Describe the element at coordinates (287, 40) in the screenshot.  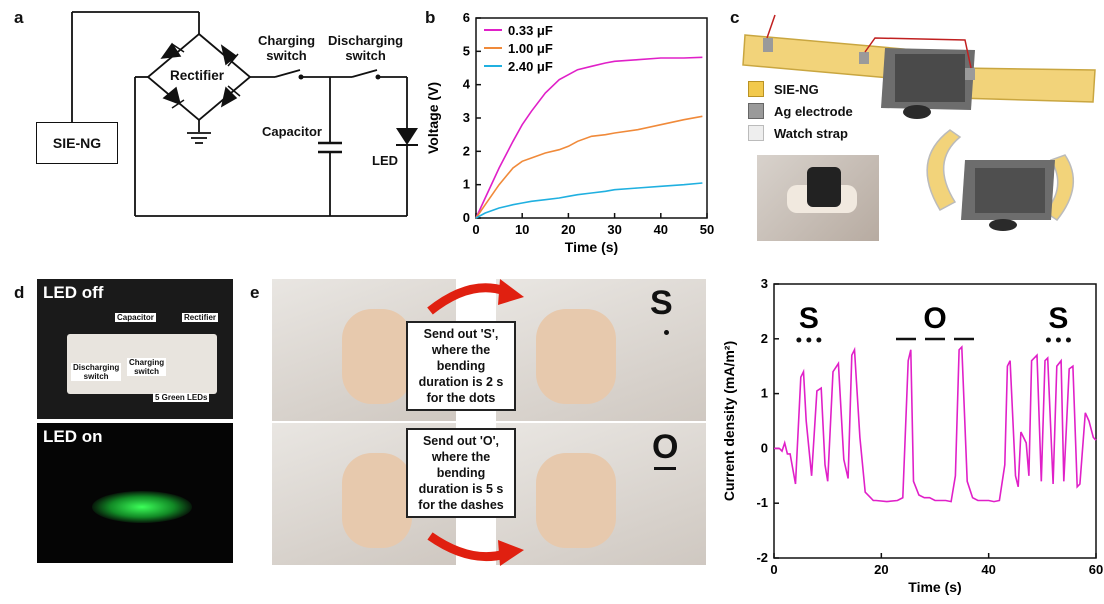
I see `charging-switch-line1: Charging` at that location.